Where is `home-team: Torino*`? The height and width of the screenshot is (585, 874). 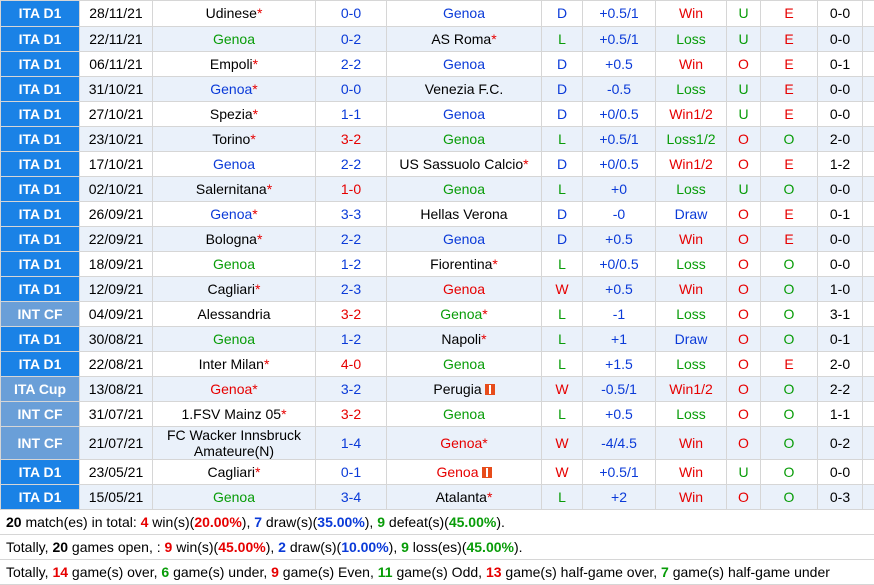 home-team: Torino* is located at coordinates (234, 139).